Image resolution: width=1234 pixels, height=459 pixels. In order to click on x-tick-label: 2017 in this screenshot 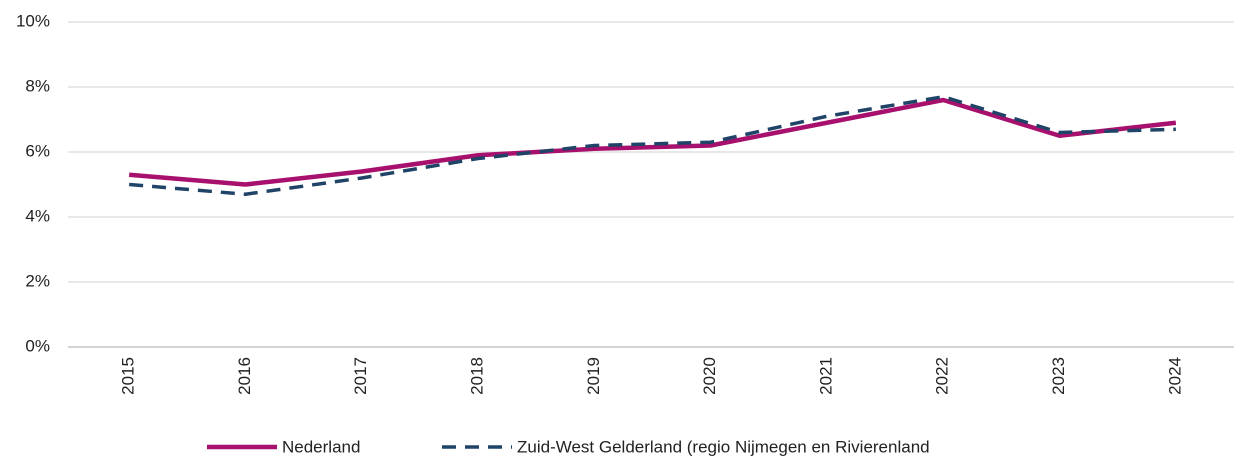, I will do `click(360, 376)`.